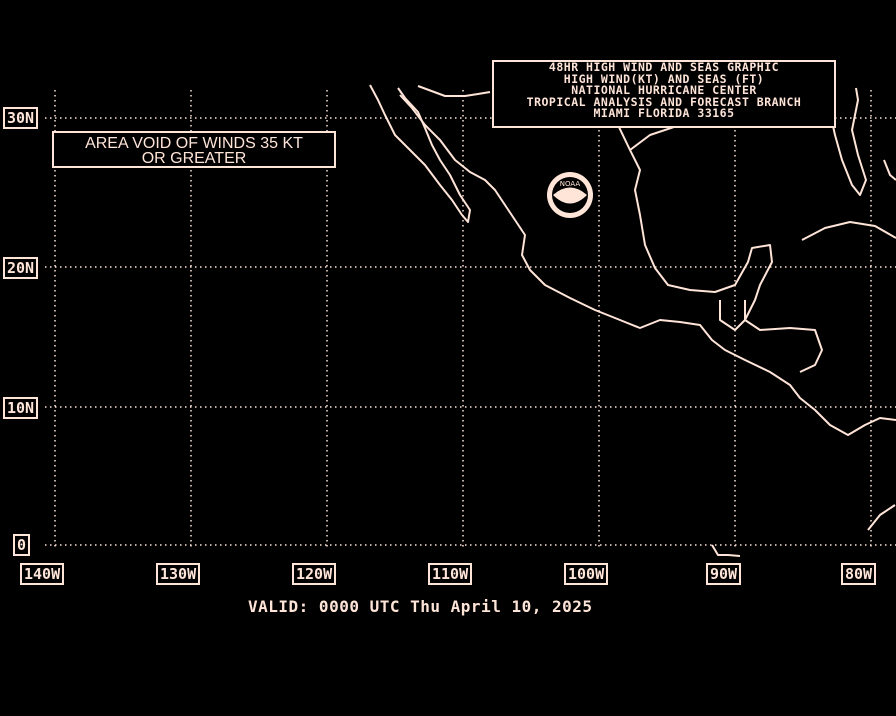  Describe the element at coordinates (194, 158) in the screenshot. I see `notice-line: OR GREATER` at that location.